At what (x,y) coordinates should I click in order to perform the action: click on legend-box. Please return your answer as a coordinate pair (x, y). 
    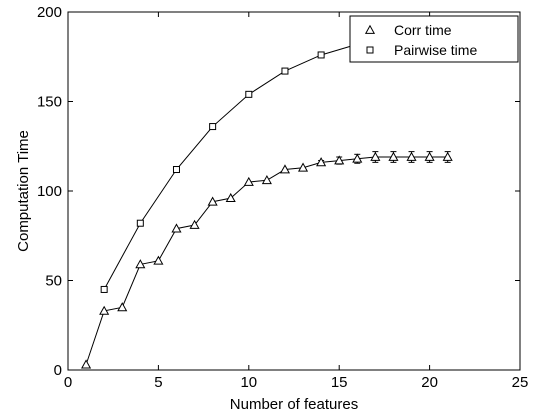
    Looking at the image, I should click on (434, 39).